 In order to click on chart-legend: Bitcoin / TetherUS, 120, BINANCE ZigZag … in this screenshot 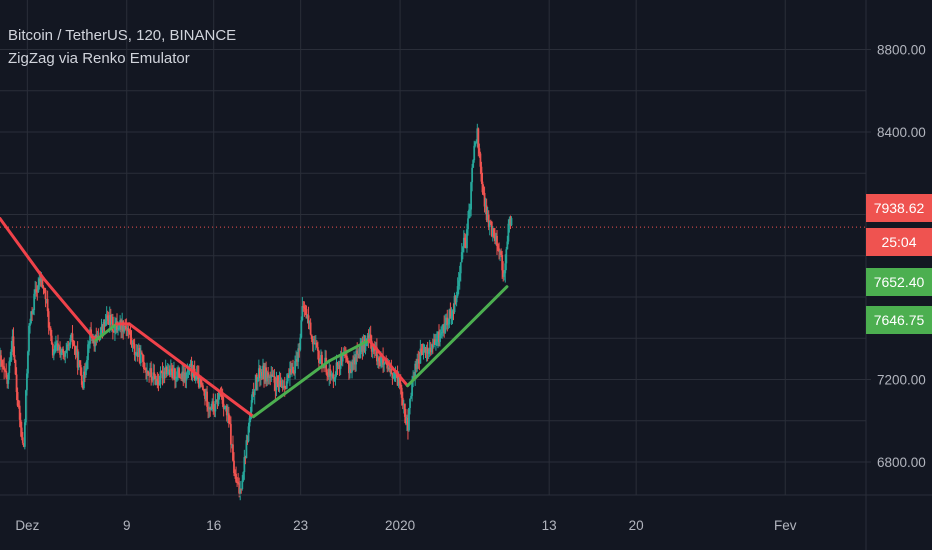, I will do `click(122, 47)`.